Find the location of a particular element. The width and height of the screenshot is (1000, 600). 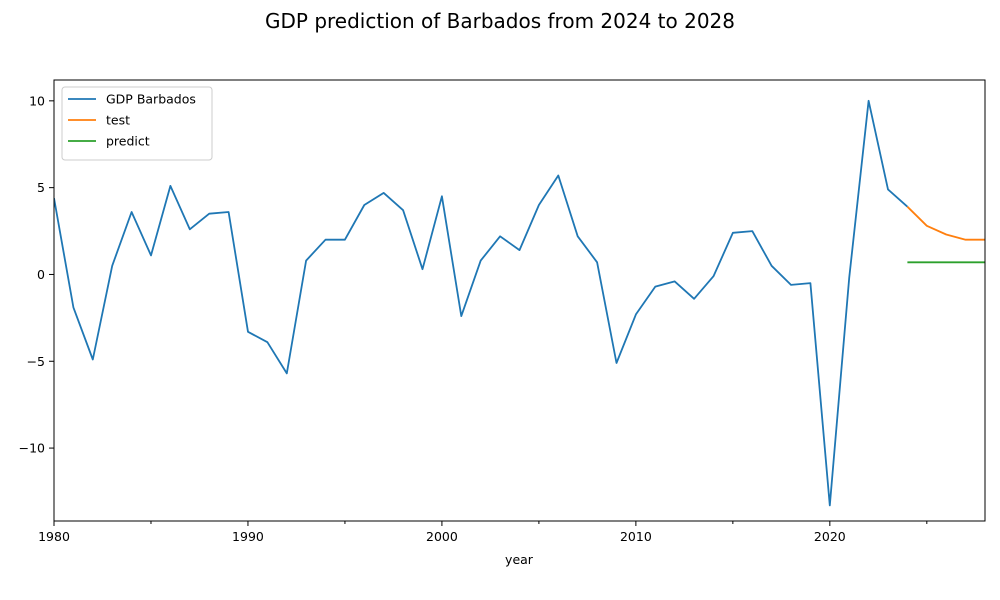

y-tick-label: 0 is located at coordinates (41, 274).